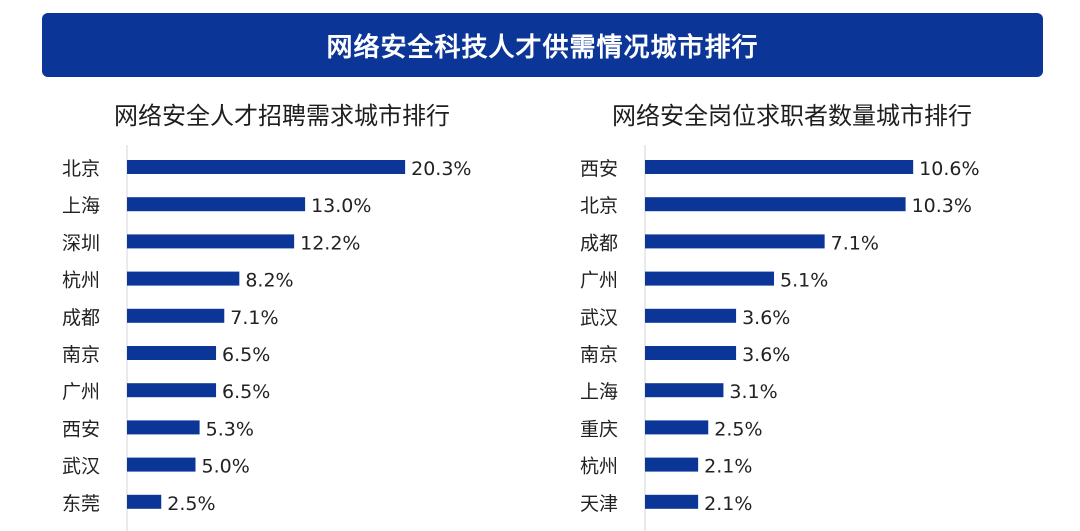  I want to click on category-label: 东莞, so click(81, 504).